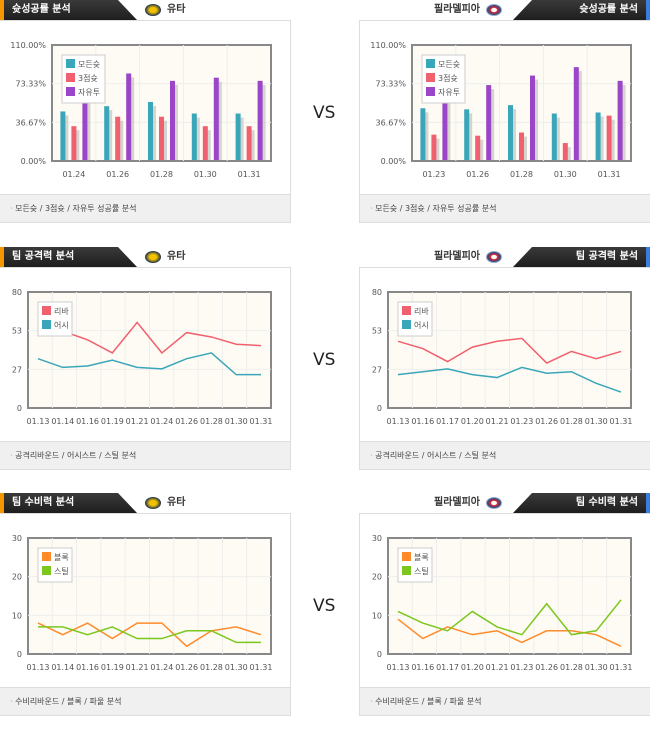  Describe the element at coordinates (449, 92) in the screenshot. I see `legend-label: 자유투` at that location.